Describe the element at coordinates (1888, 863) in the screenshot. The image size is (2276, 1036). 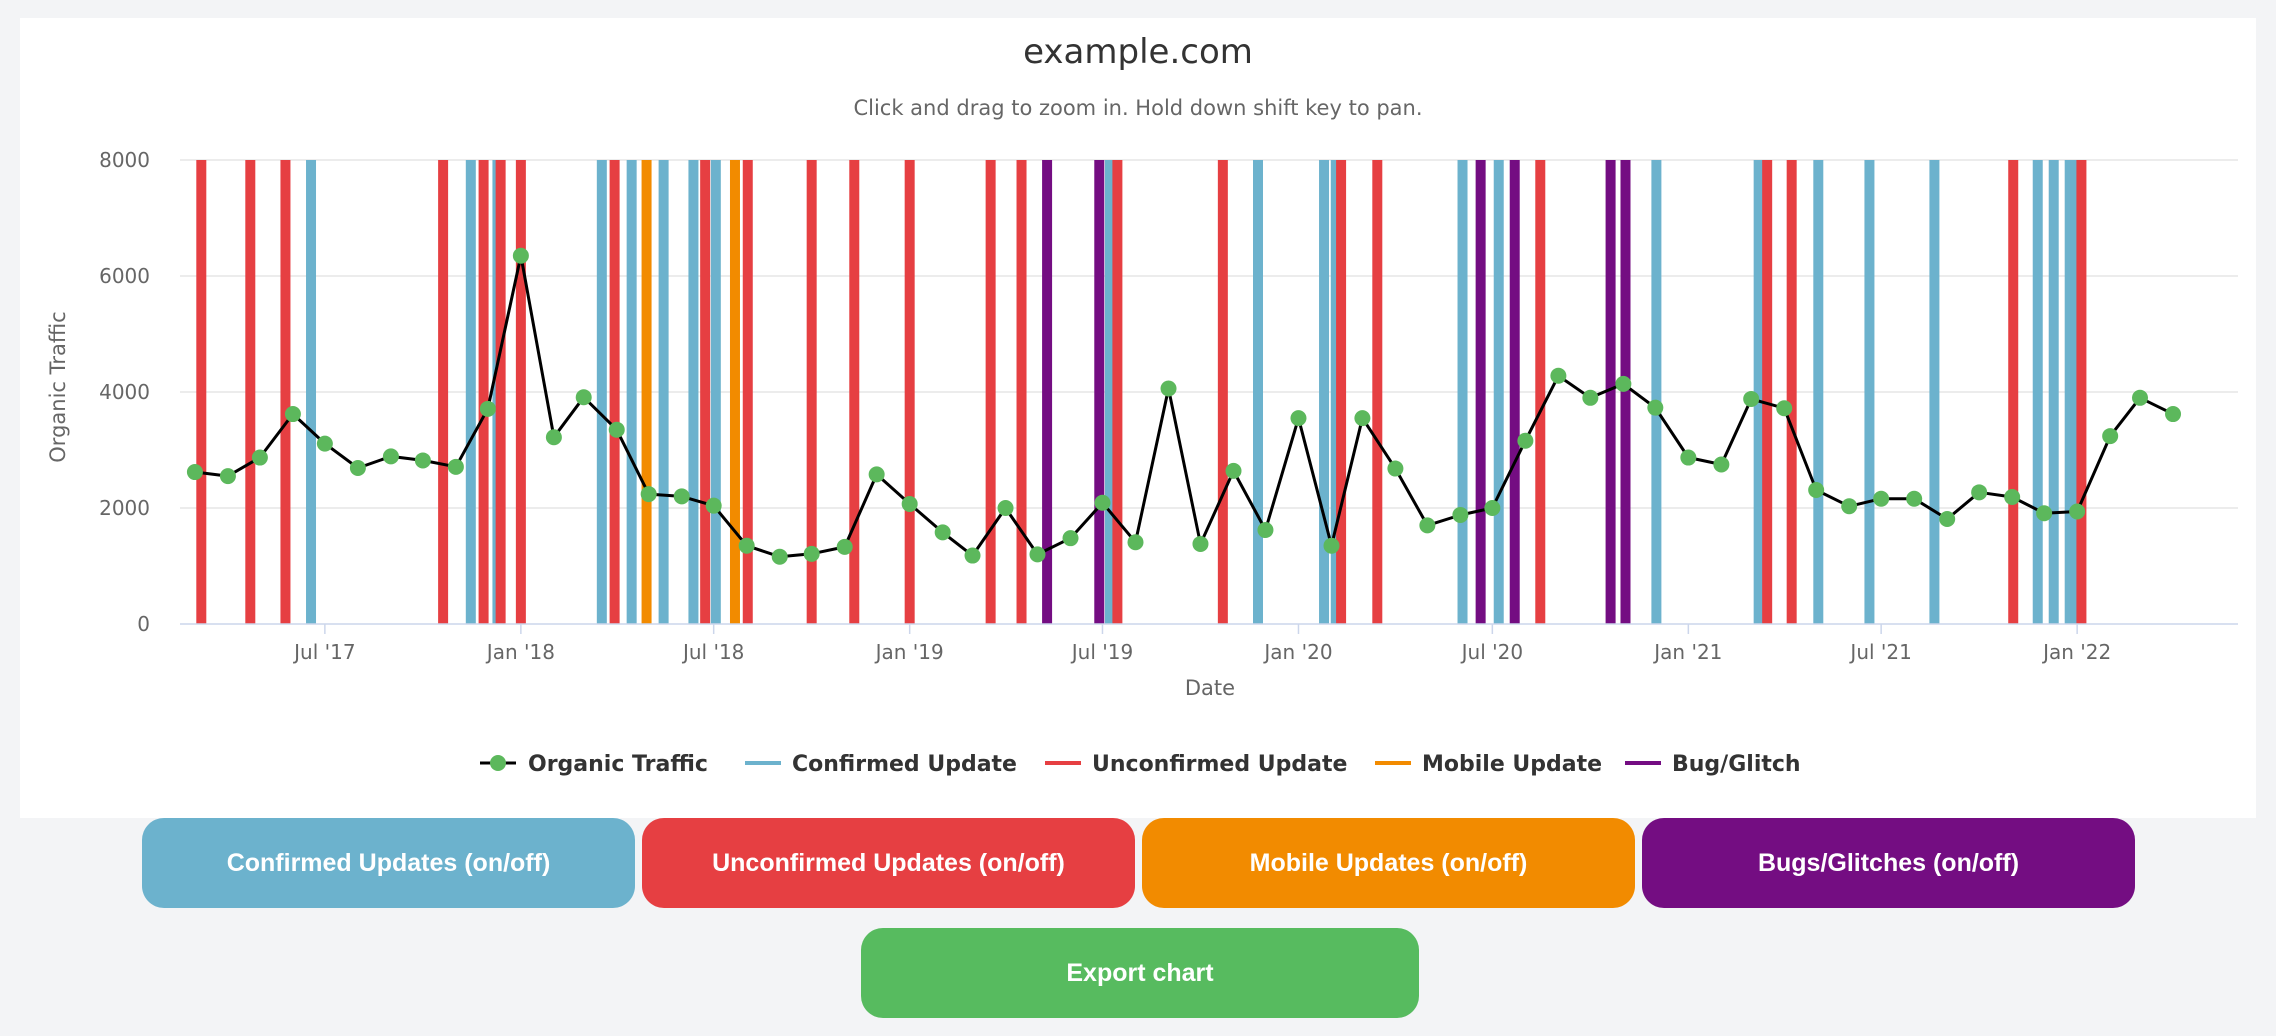
I see `bugs-glitches-toggle-button: Bugs/Glitches (on/off)` at that location.